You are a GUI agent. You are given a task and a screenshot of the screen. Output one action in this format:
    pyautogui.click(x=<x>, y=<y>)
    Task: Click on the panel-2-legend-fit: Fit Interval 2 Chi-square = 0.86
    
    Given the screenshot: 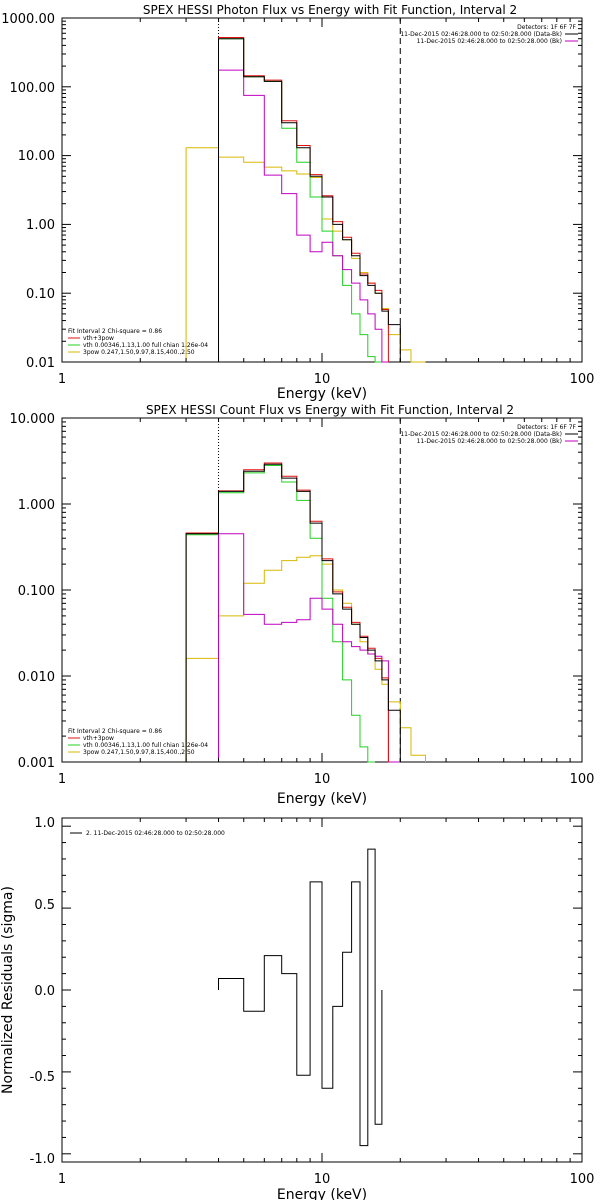 What is the action you would take?
    pyautogui.click(x=115, y=731)
    